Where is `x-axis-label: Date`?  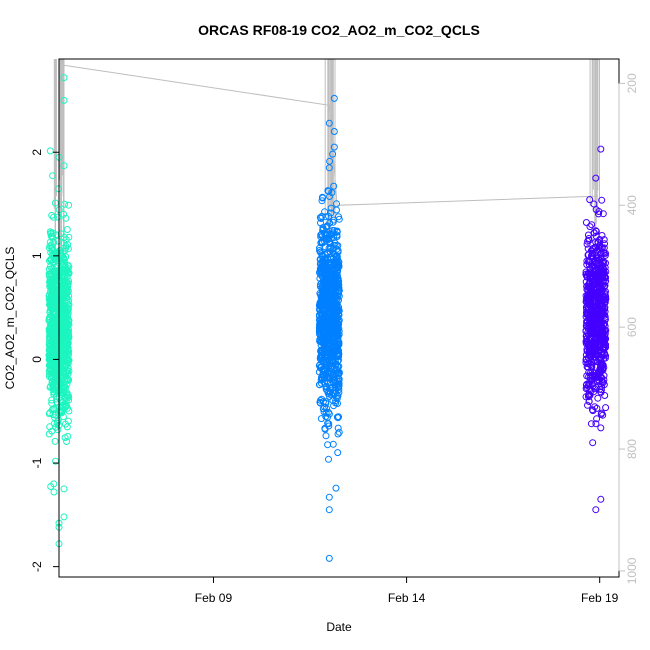 x-axis-label: Date is located at coordinates (339, 627).